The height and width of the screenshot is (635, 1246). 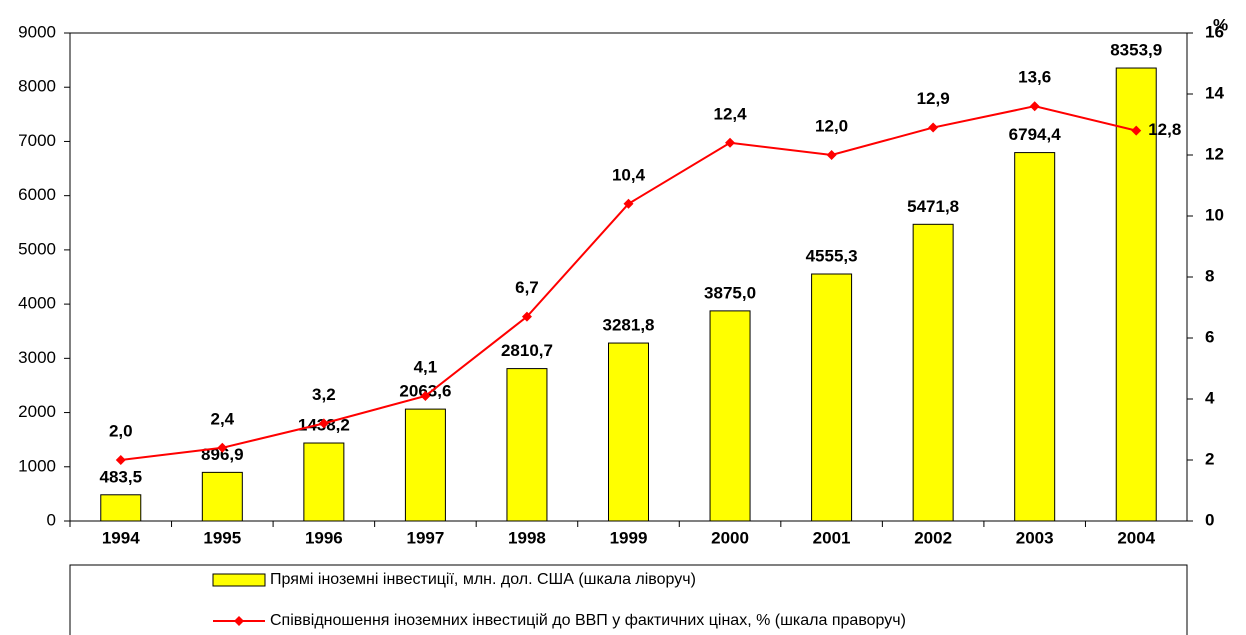 I want to click on bar-value-label: 2810,7, so click(x=527, y=350).